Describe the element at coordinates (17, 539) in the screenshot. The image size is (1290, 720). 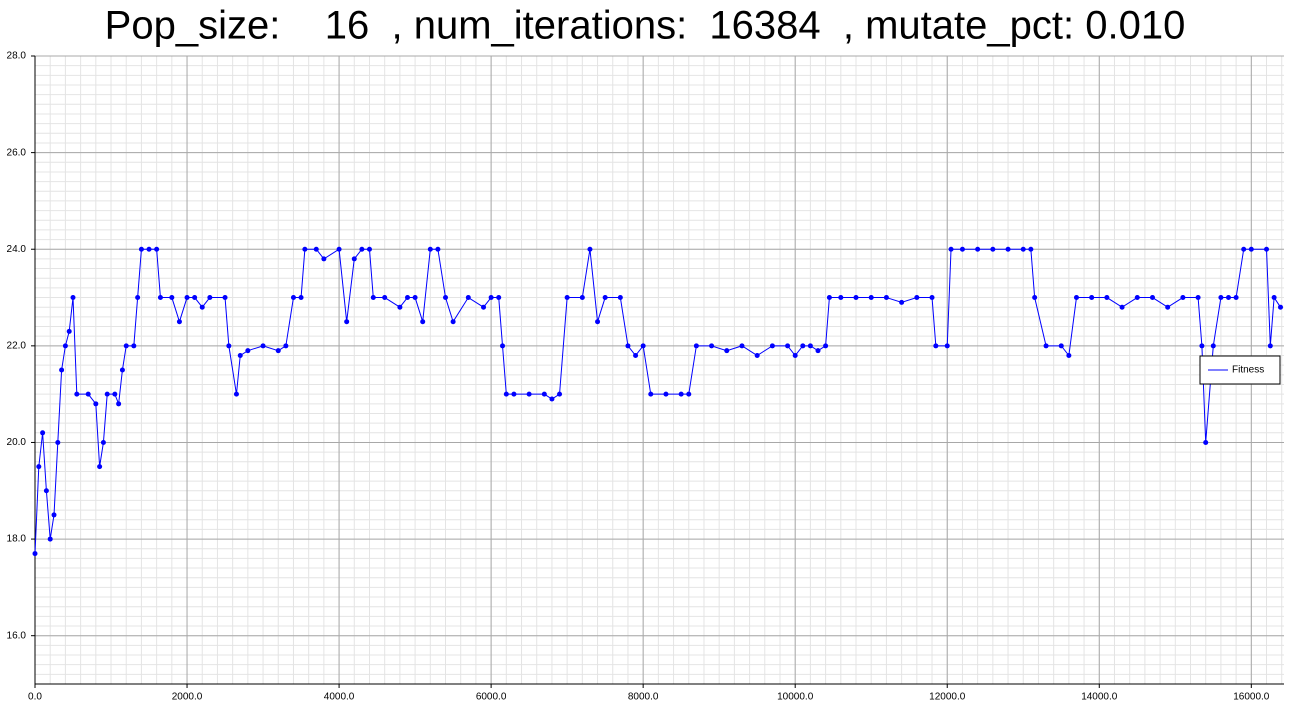
I see `y-tick-label: 18.0` at that location.